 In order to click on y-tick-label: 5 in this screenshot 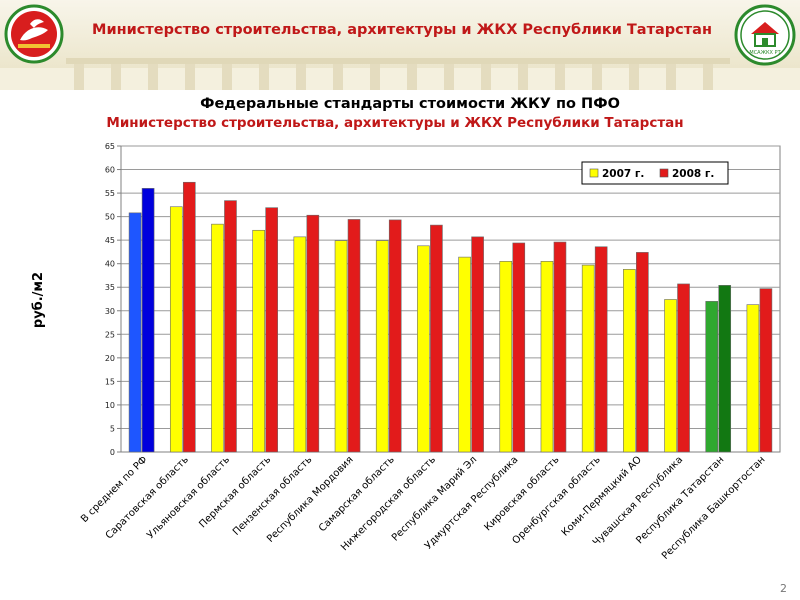, I will do `click(112, 428)`.